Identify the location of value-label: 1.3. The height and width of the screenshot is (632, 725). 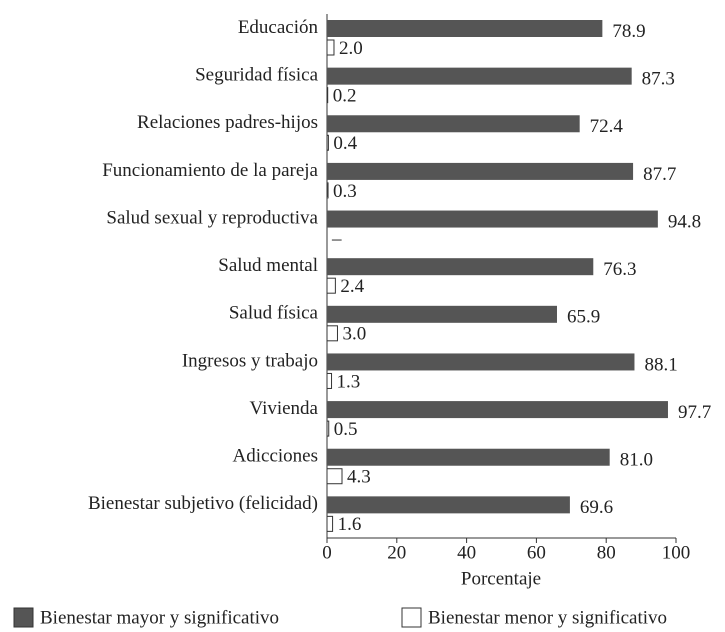
(349, 381).